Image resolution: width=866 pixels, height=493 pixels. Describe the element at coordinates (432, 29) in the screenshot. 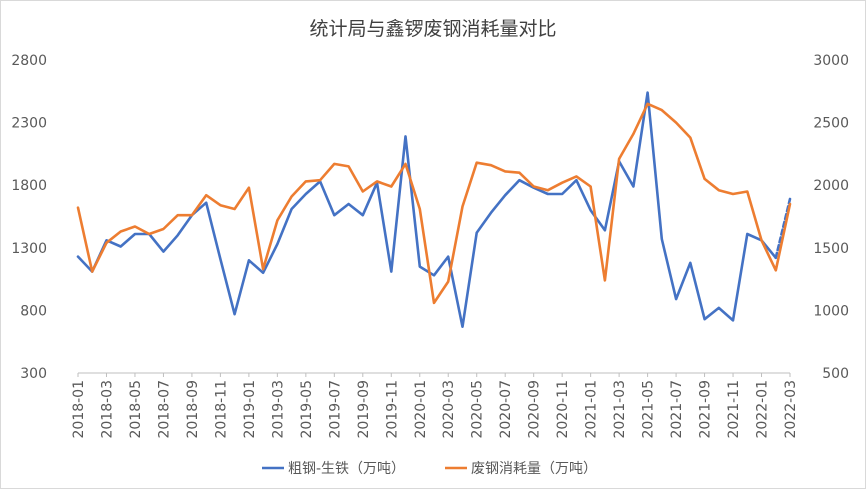

I see `chart-title: 统计局与鑫锣废钢消耗量对比` at that location.